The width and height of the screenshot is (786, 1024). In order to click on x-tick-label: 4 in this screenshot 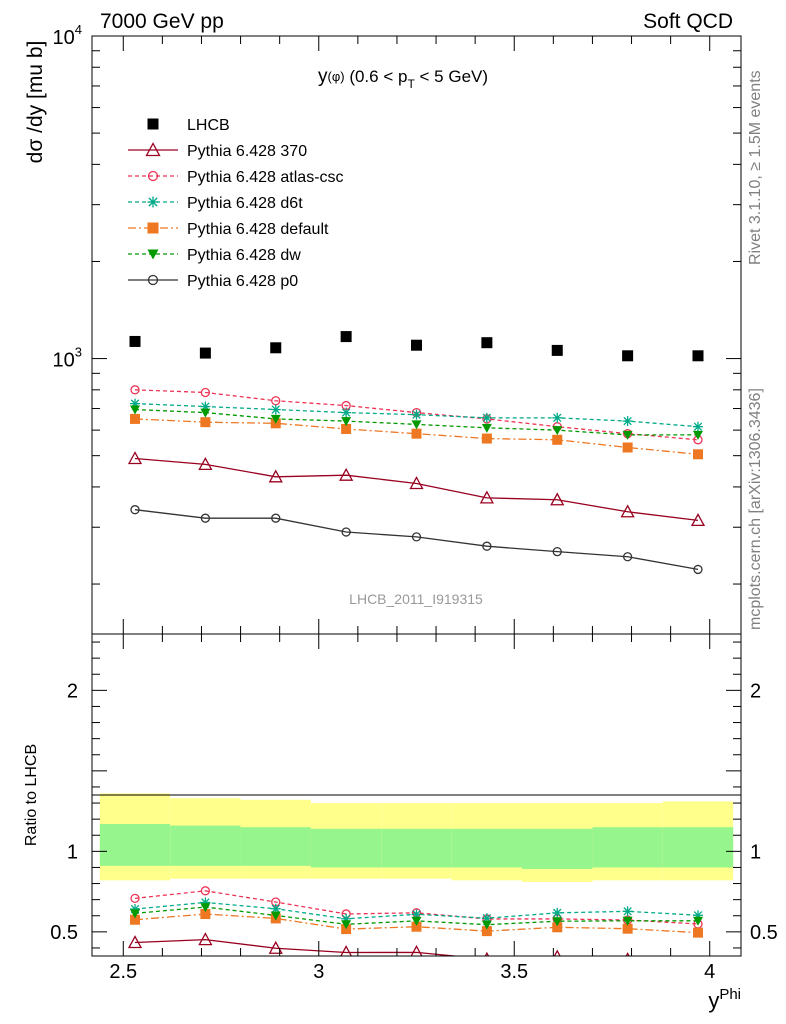, I will do `click(709, 972)`.